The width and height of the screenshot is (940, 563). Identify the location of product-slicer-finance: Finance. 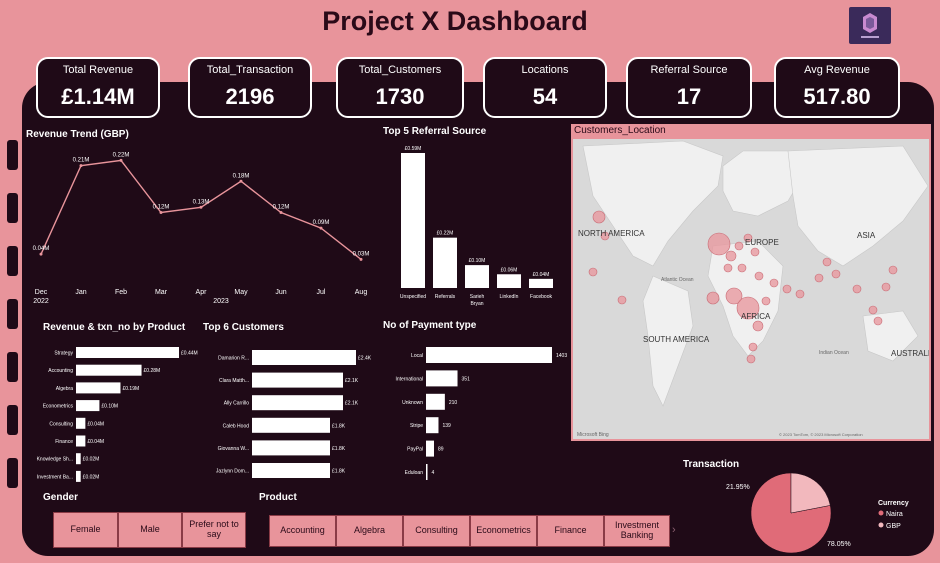
(570, 531).